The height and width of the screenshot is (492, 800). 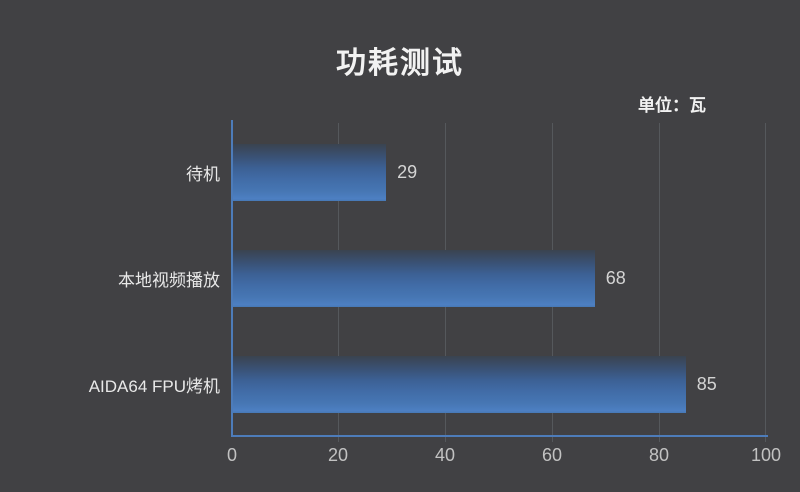 I want to click on bar-aida64-fpu, so click(x=458, y=384).